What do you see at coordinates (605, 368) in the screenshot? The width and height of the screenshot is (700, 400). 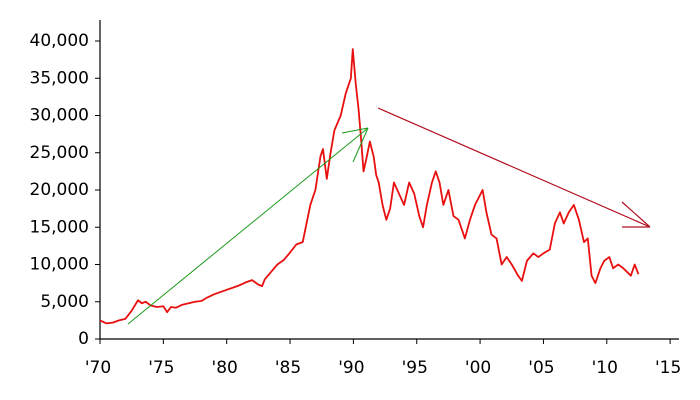 I see `x-tick-label: '10` at bounding box center [605, 368].